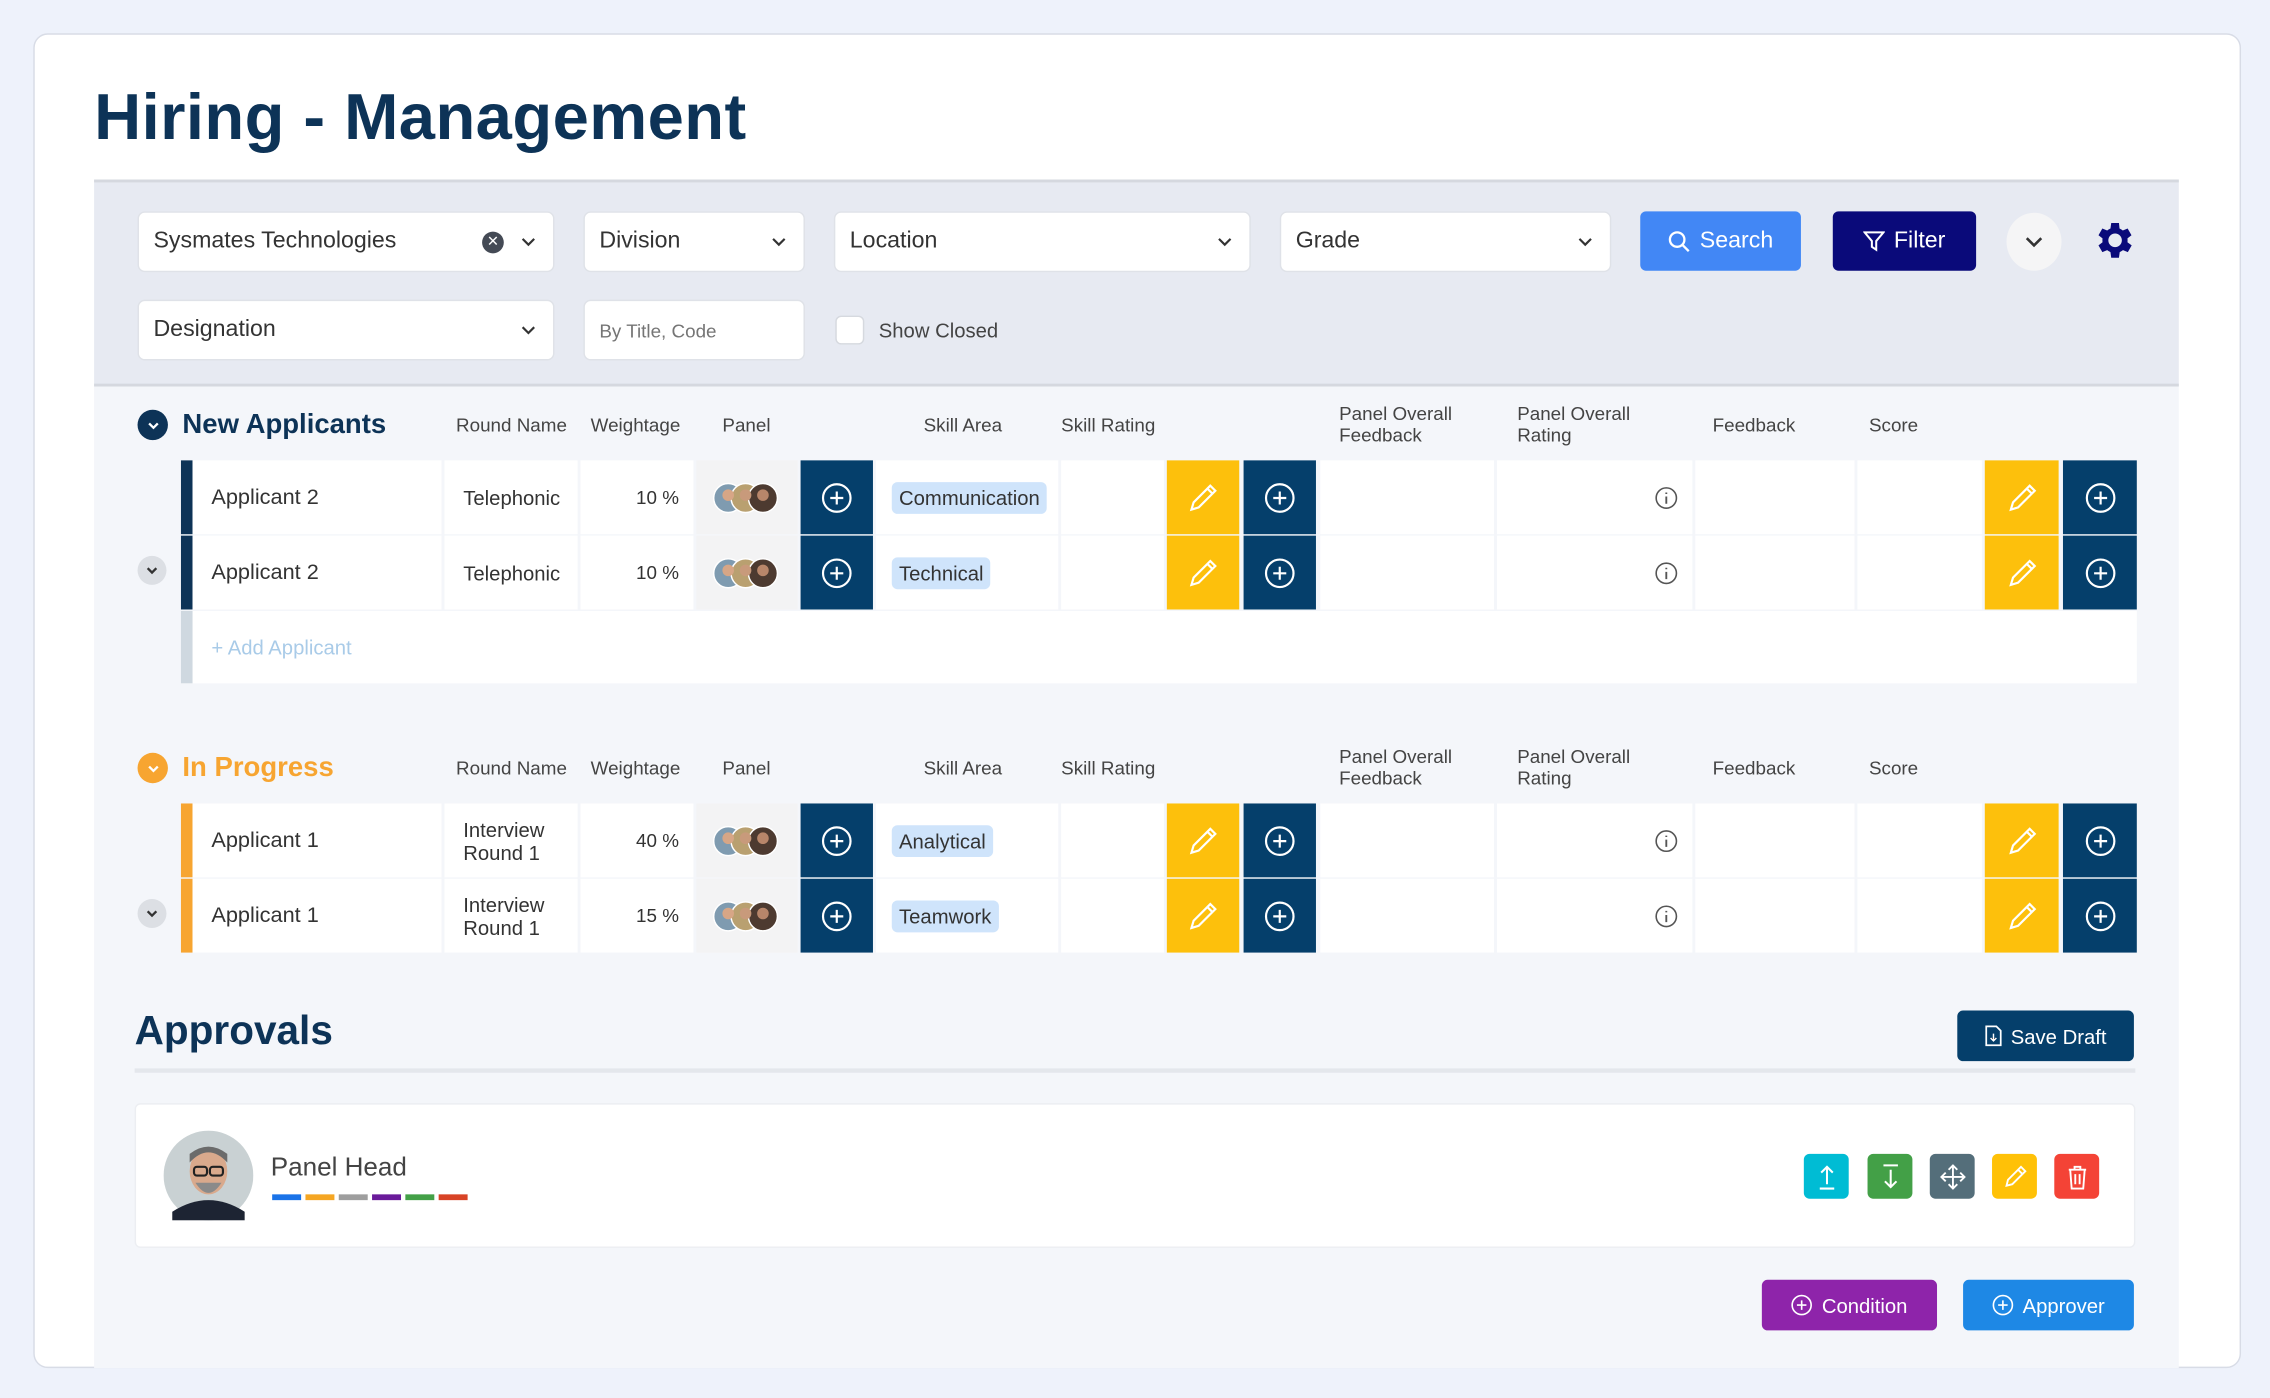 The height and width of the screenshot is (1398, 2270). Describe the element at coordinates (941, 572) in the screenshot. I see `skill-chip: Technical` at that location.